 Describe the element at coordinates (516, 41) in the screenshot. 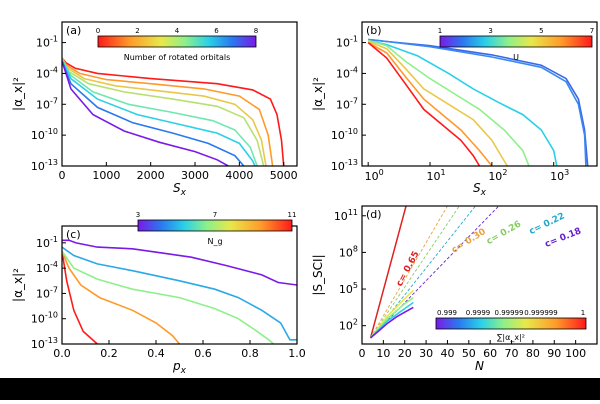

I see `colorbar-b` at that location.